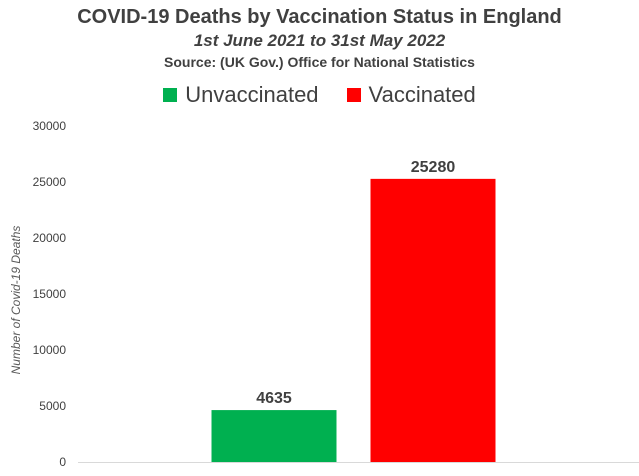 The width and height of the screenshot is (639, 476). What do you see at coordinates (353, 95) in the screenshot?
I see `legend-swatch-vaccinated` at bounding box center [353, 95].